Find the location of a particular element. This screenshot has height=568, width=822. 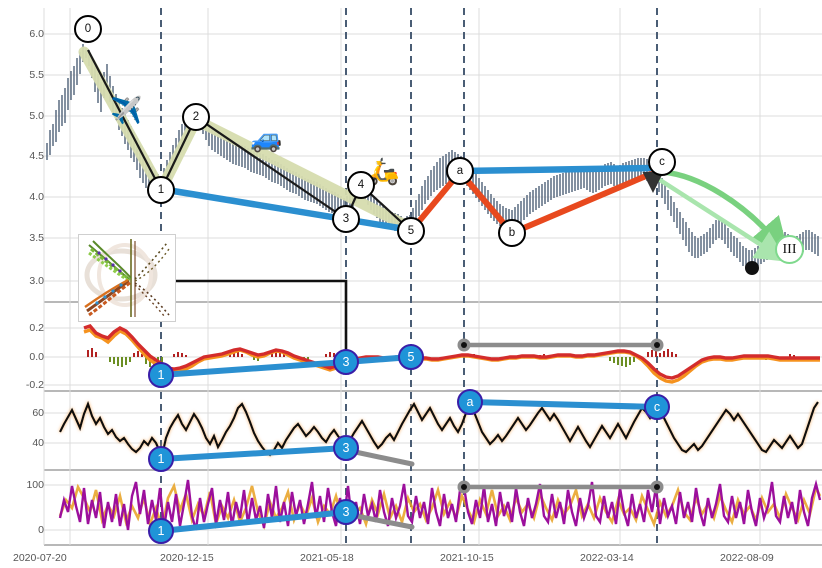

kdj-marker-1: 1 is located at coordinates (161, 531).